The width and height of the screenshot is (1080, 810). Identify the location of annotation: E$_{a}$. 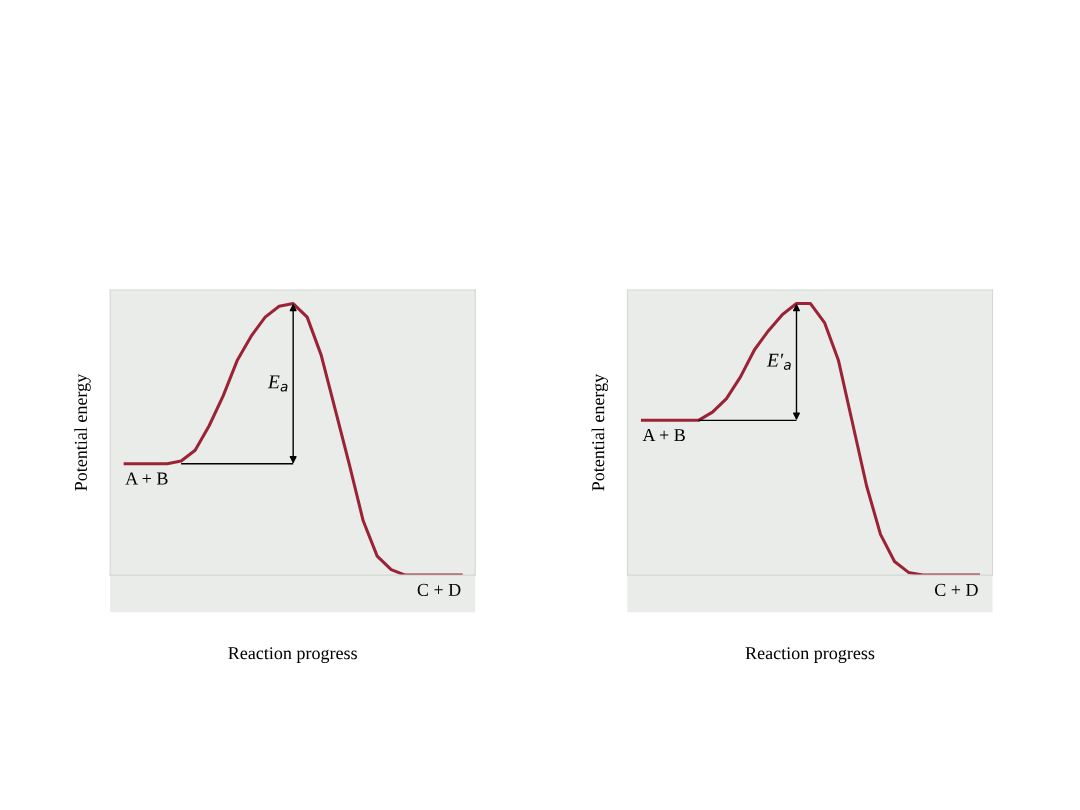
(277, 383).